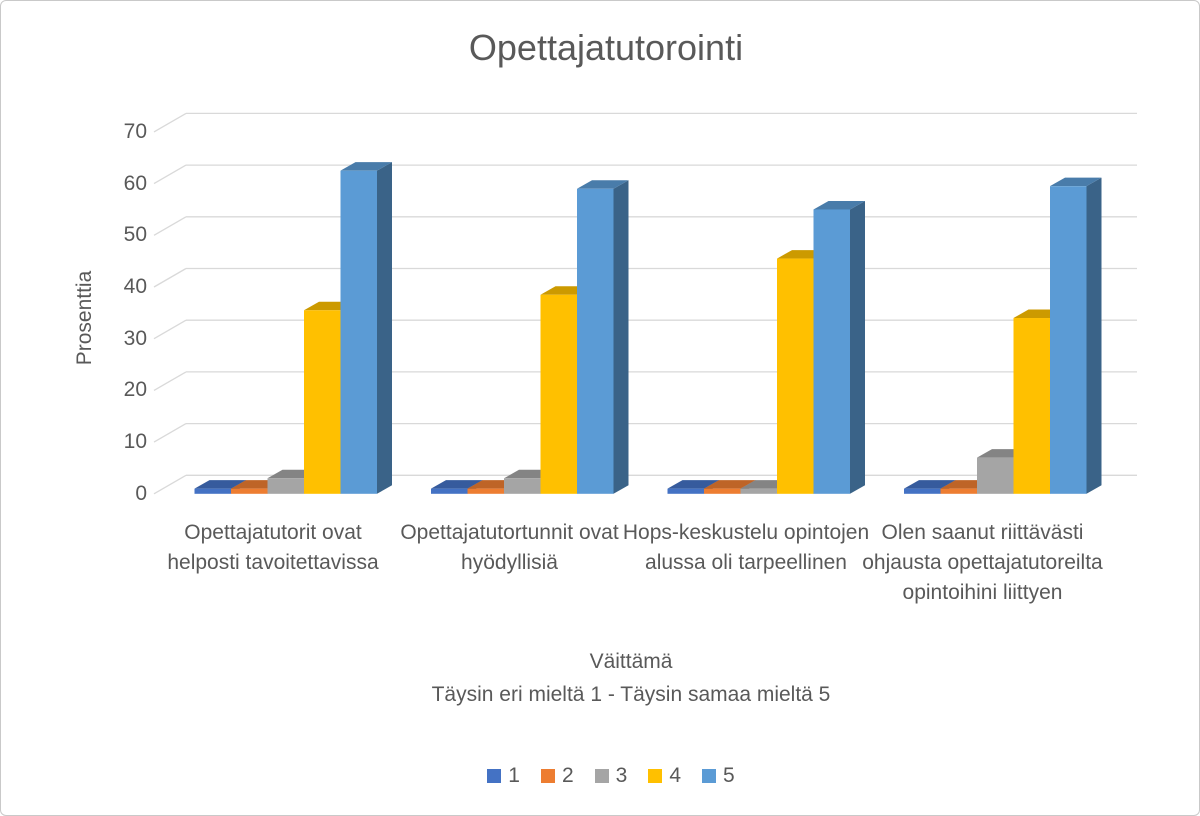  Describe the element at coordinates (141, 493) in the screenshot. I see `y-tick-label: 0` at that location.